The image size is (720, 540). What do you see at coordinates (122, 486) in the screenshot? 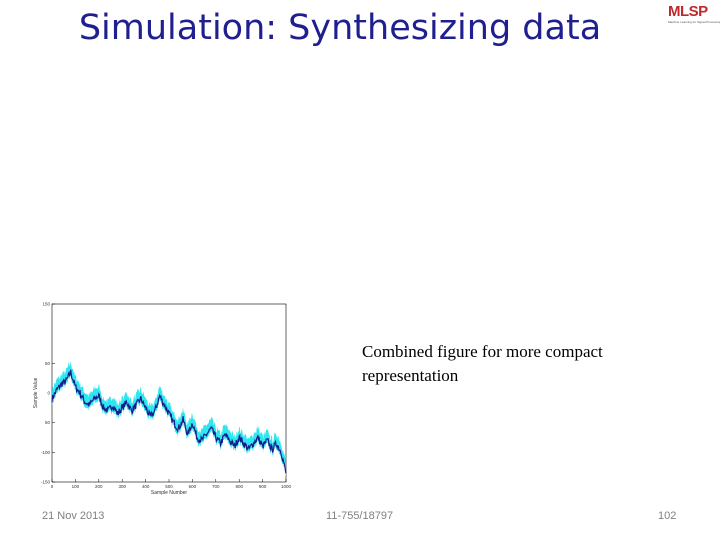
I see `x-tick-label: 300` at bounding box center [122, 486].